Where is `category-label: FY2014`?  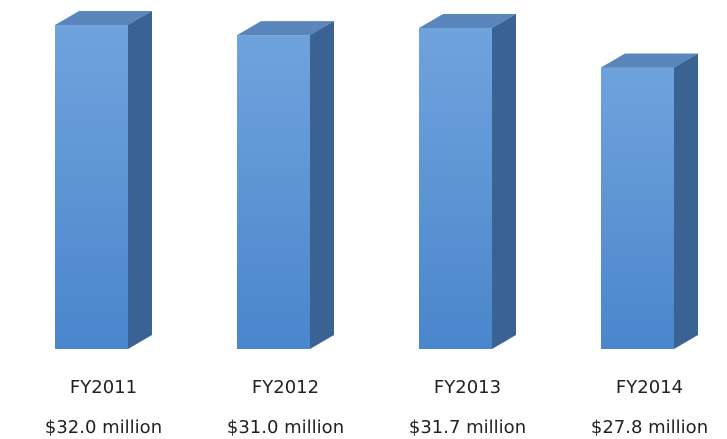 category-label: FY2014 is located at coordinates (649, 387).